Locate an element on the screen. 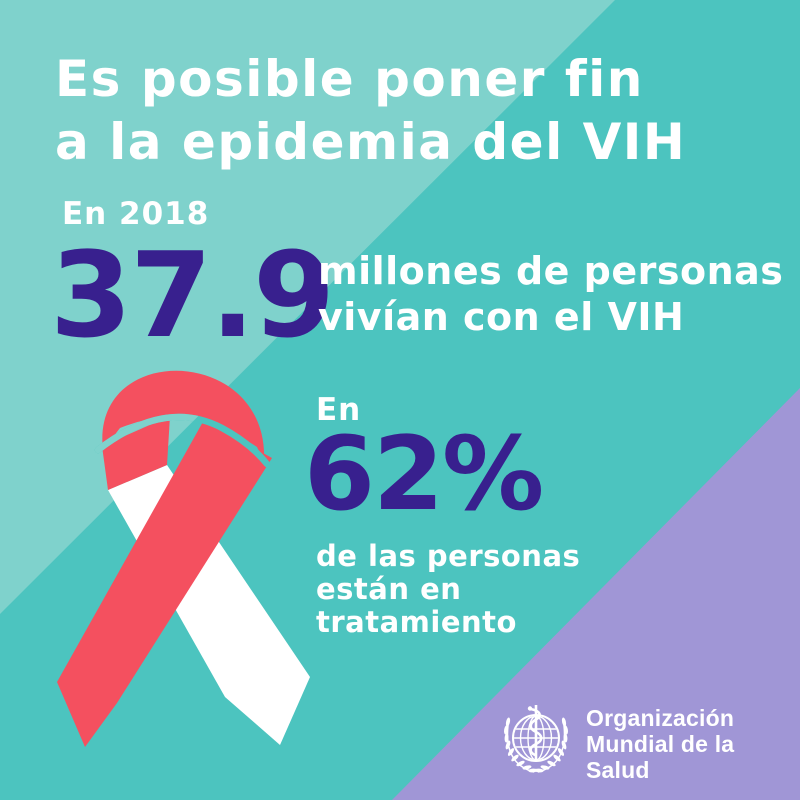  who-org-name: Organización Mundial de la Salud is located at coordinates (691, 744).